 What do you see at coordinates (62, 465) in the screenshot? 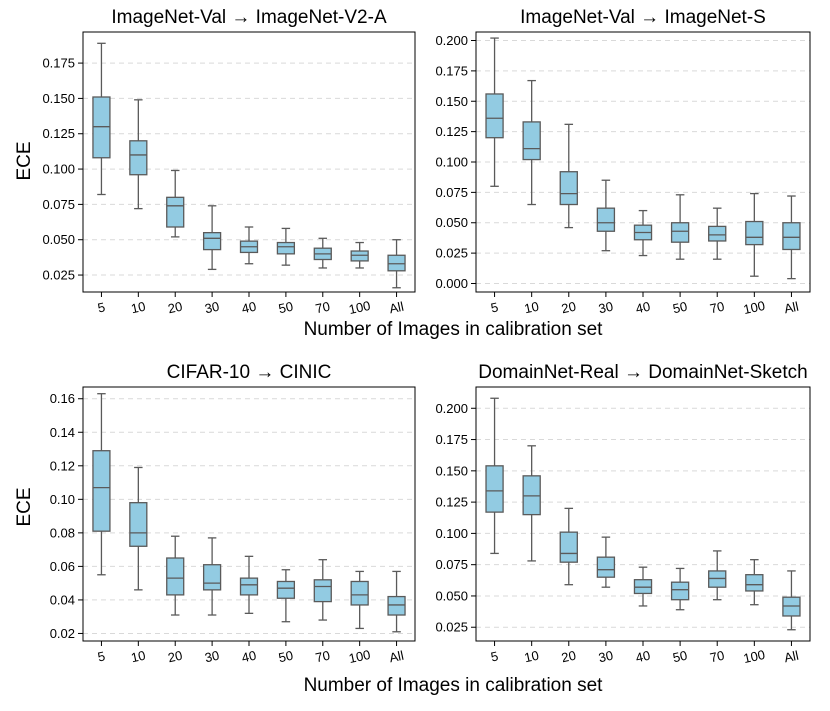
I see `y-tick-label: 0.12` at bounding box center [62, 465].